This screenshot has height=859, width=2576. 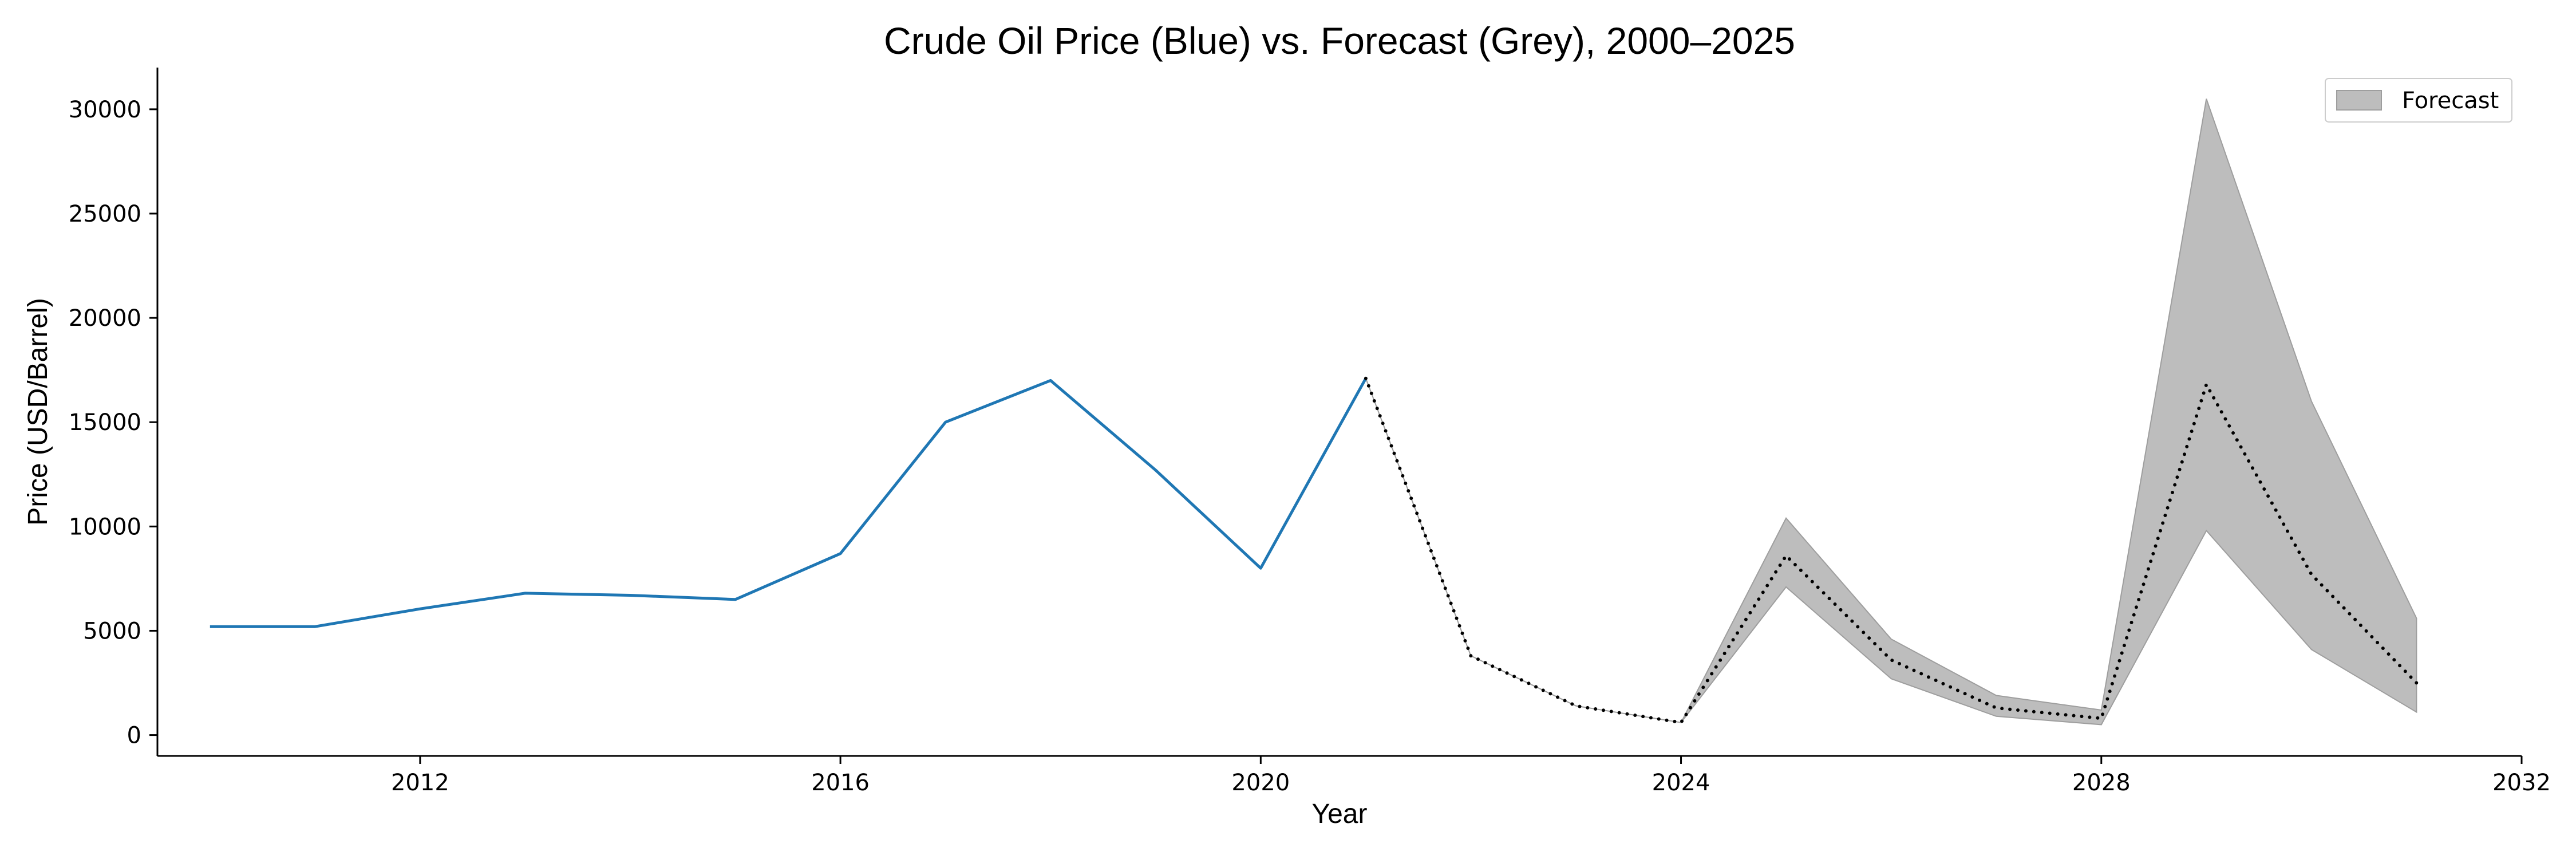 I want to click on legend-swatch-forecast, so click(x=2359, y=100).